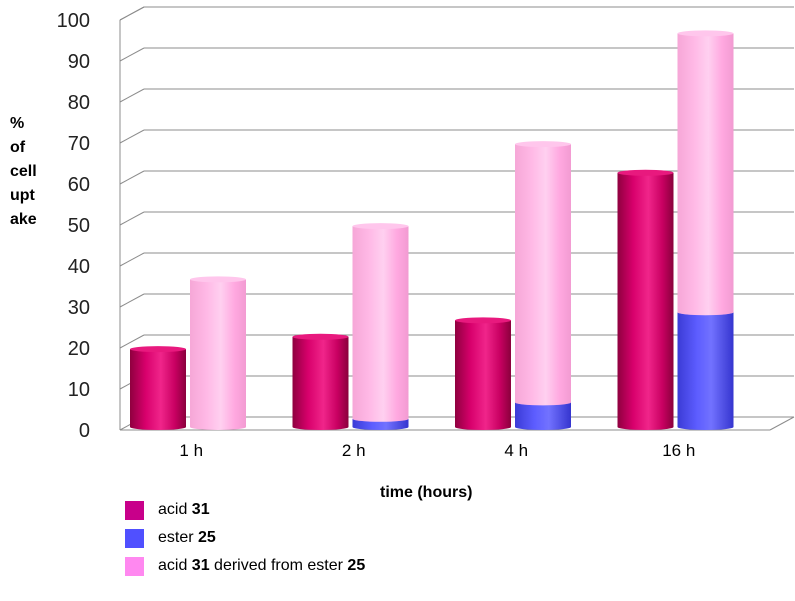 Image resolution: width=795 pixels, height=601 pixels. Describe the element at coordinates (79, 103) in the screenshot. I see `y-tick-label: 80` at that location.